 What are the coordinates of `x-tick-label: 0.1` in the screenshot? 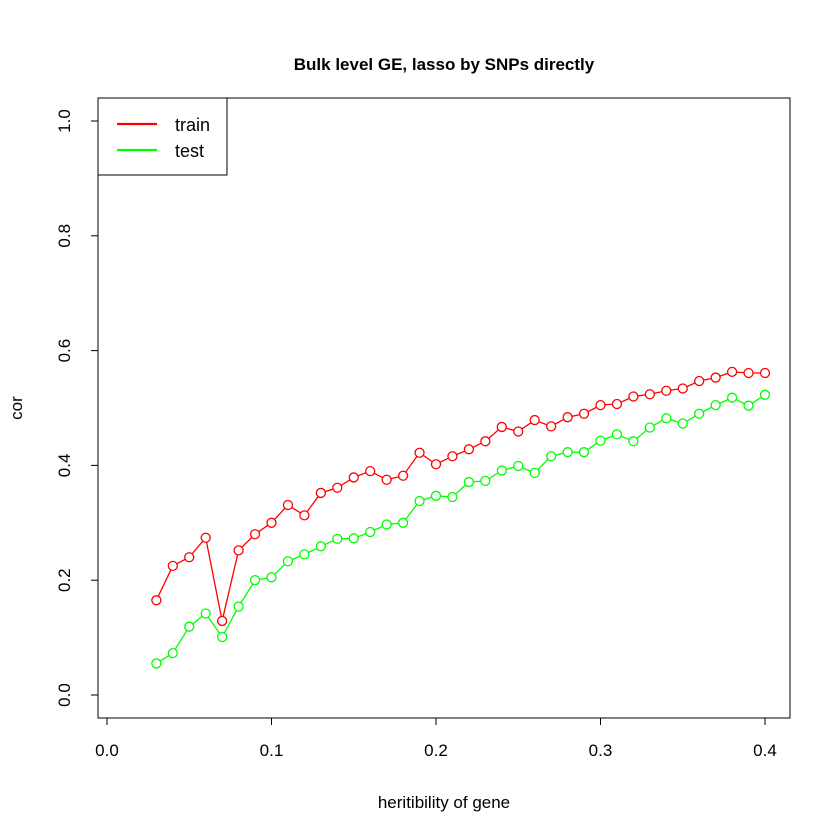 It's located at (272, 750).